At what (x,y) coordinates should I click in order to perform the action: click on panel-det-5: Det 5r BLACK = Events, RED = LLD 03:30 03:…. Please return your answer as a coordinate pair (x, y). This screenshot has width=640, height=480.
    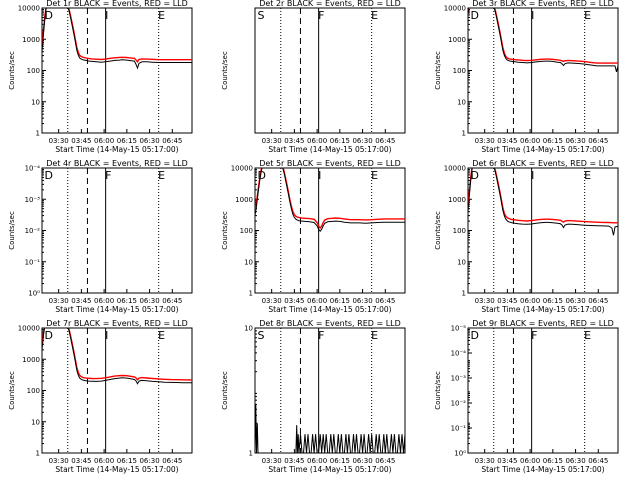
    Looking at the image, I should click on (313, 236).